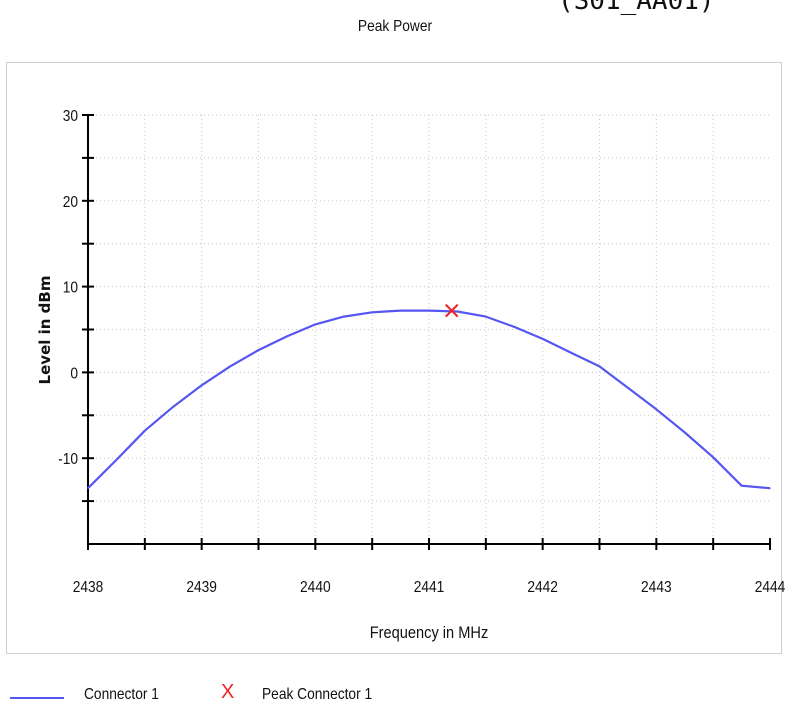 The width and height of the screenshot is (790, 716). What do you see at coordinates (770, 587) in the screenshot?
I see `x-tick-label: 2444` at bounding box center [770, 587].